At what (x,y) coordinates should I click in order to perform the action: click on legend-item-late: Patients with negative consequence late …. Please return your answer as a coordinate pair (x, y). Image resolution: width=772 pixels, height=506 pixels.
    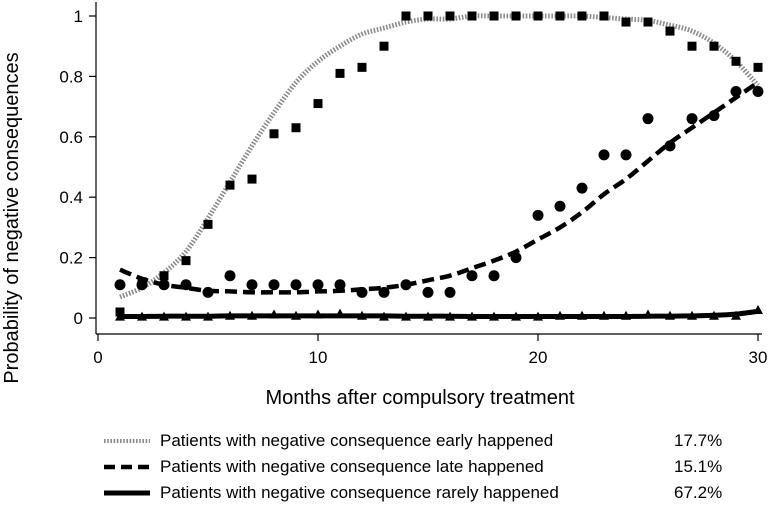
    Looking at the image, I should click on (424, 467).